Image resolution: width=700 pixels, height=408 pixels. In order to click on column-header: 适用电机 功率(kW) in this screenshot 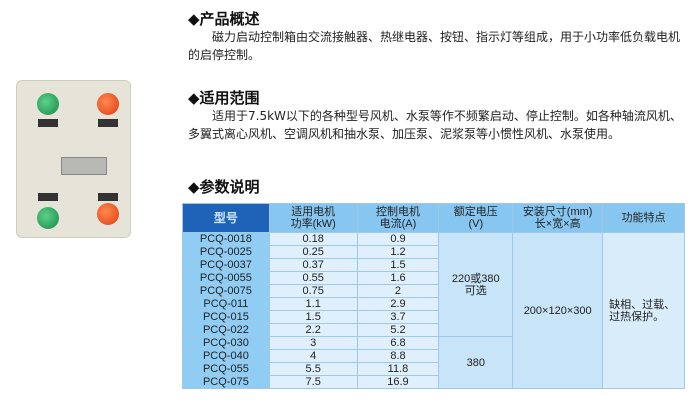, I will do `click(313, 218)`.